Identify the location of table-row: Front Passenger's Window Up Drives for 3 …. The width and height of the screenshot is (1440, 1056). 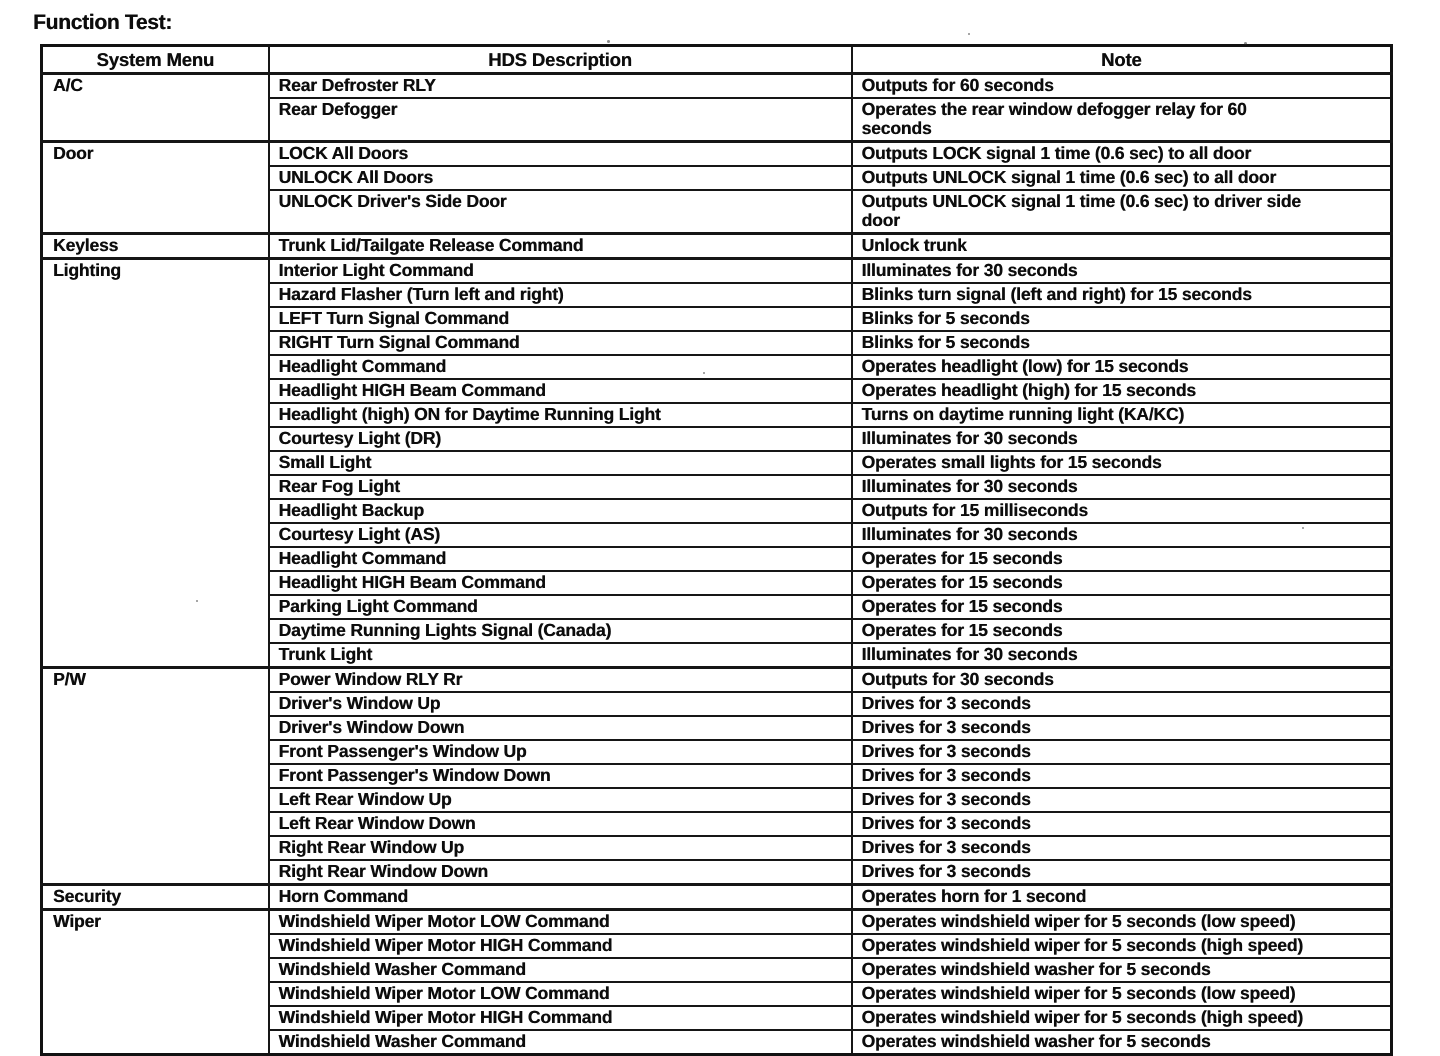
(717, 752).